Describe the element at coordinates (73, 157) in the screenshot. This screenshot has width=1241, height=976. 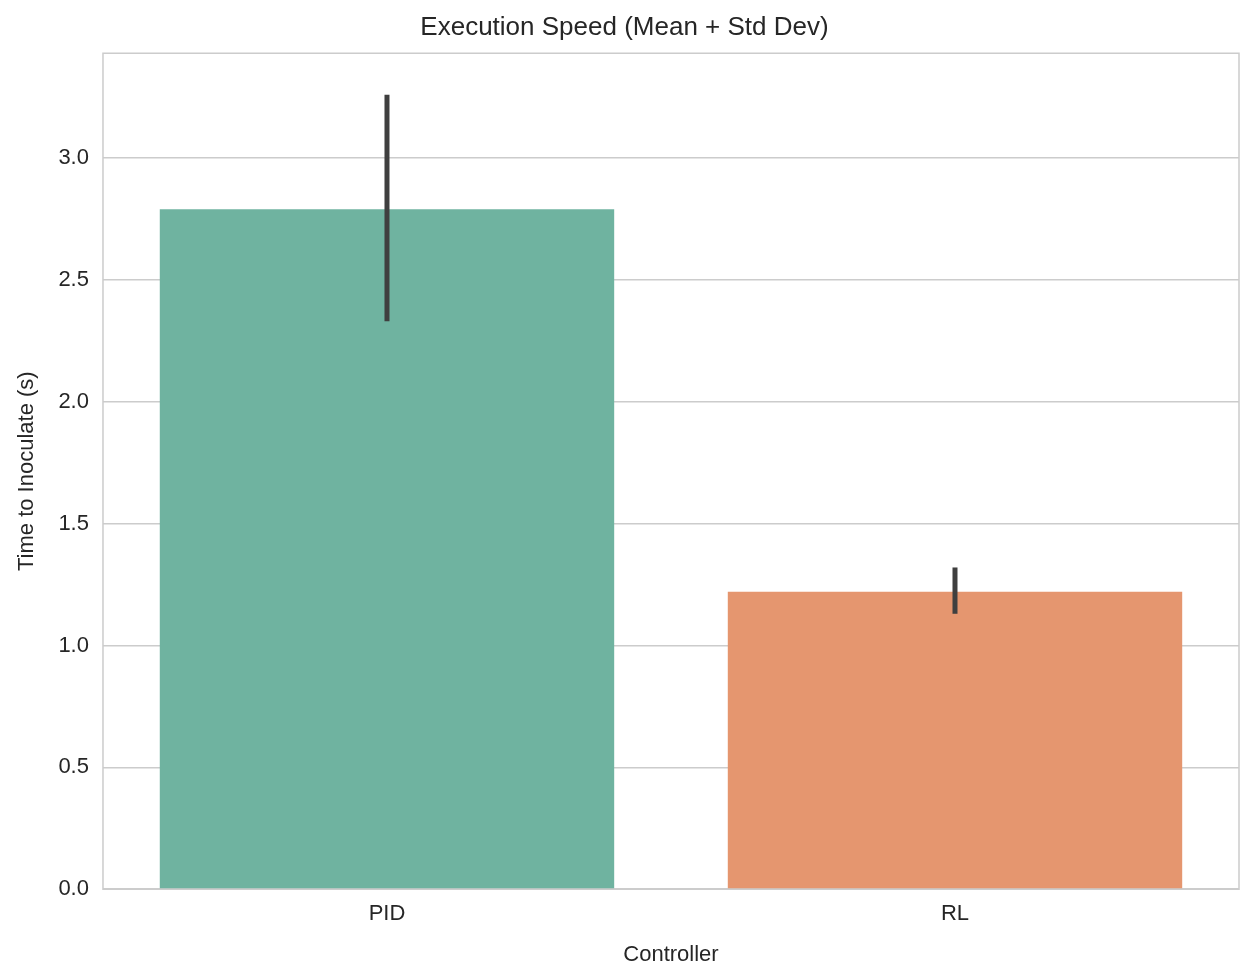
I see `y-tick-label: 3.0` at that location.